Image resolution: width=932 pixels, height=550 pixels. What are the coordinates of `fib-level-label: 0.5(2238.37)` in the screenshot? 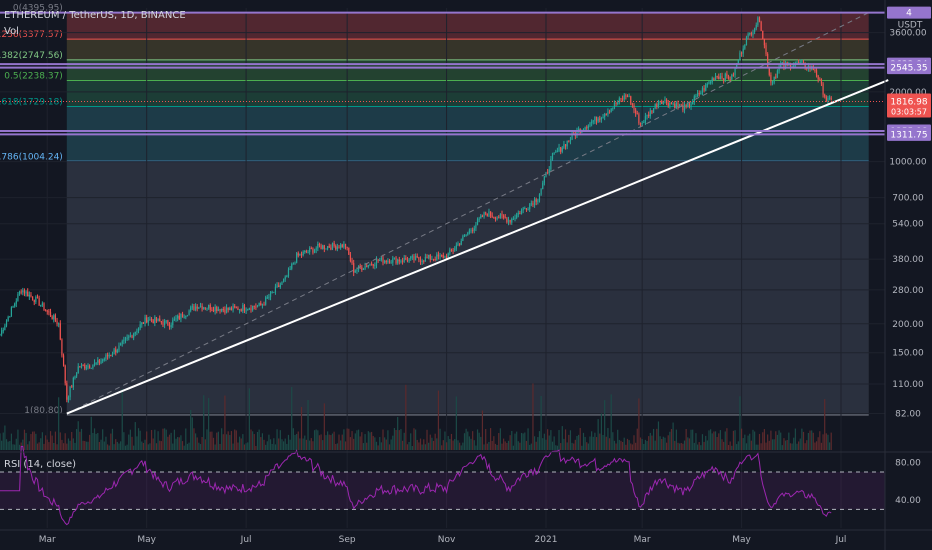 It's located at (33, 77).